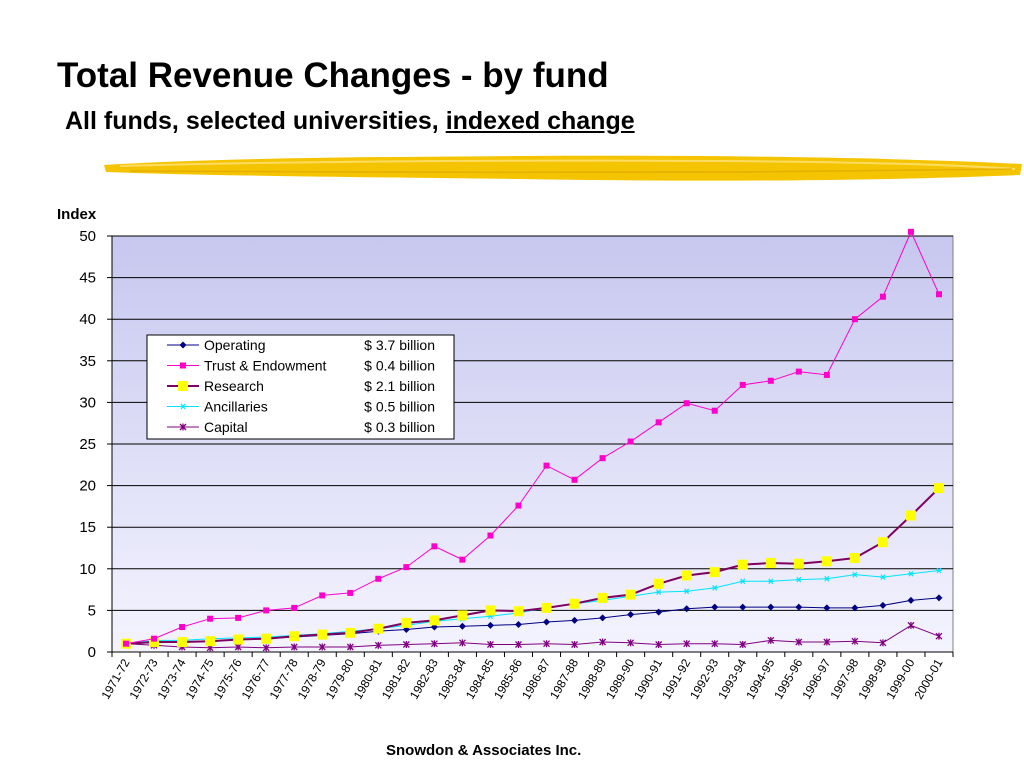 The image size is (1024, 768). What do you see at coordinates (87, 319) in the screenshot?
I see `y-tick-label: 40` at bounding box center [87, 319].